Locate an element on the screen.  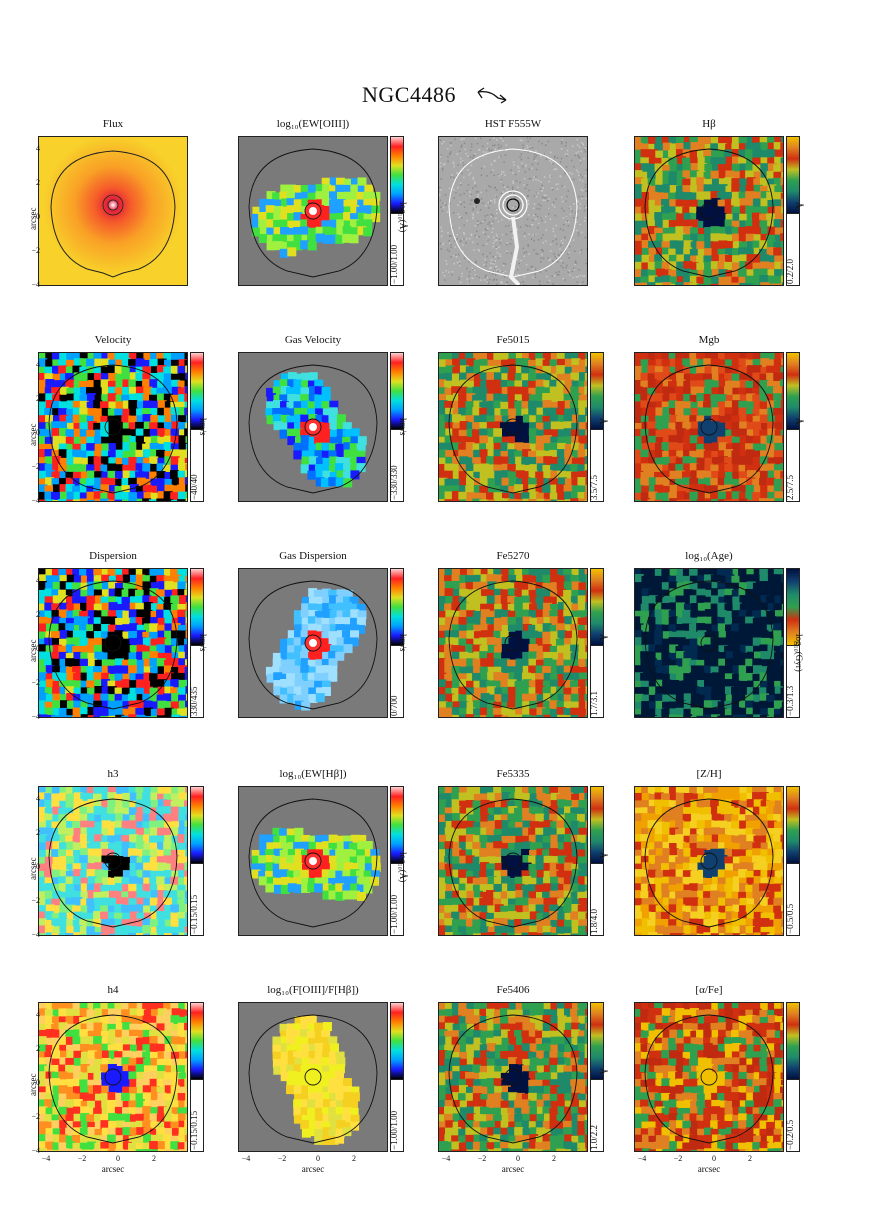
panel-title: log₁₀(EW[OIII]) is located at coordinates (313, 124).